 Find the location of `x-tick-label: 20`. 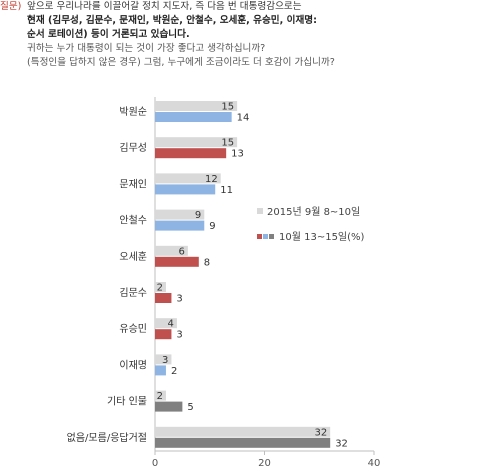

x-tick-label: 20 is located at coordinates (264, 463).